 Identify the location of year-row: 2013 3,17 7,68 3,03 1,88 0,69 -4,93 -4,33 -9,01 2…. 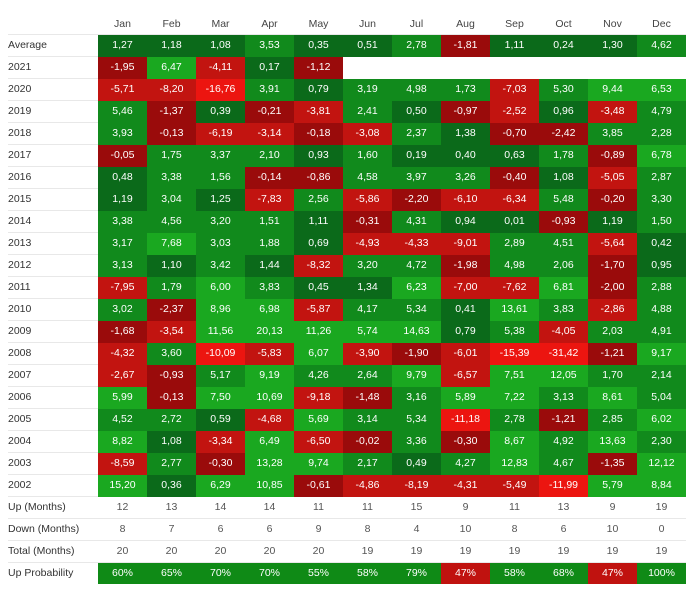
(347, 243).